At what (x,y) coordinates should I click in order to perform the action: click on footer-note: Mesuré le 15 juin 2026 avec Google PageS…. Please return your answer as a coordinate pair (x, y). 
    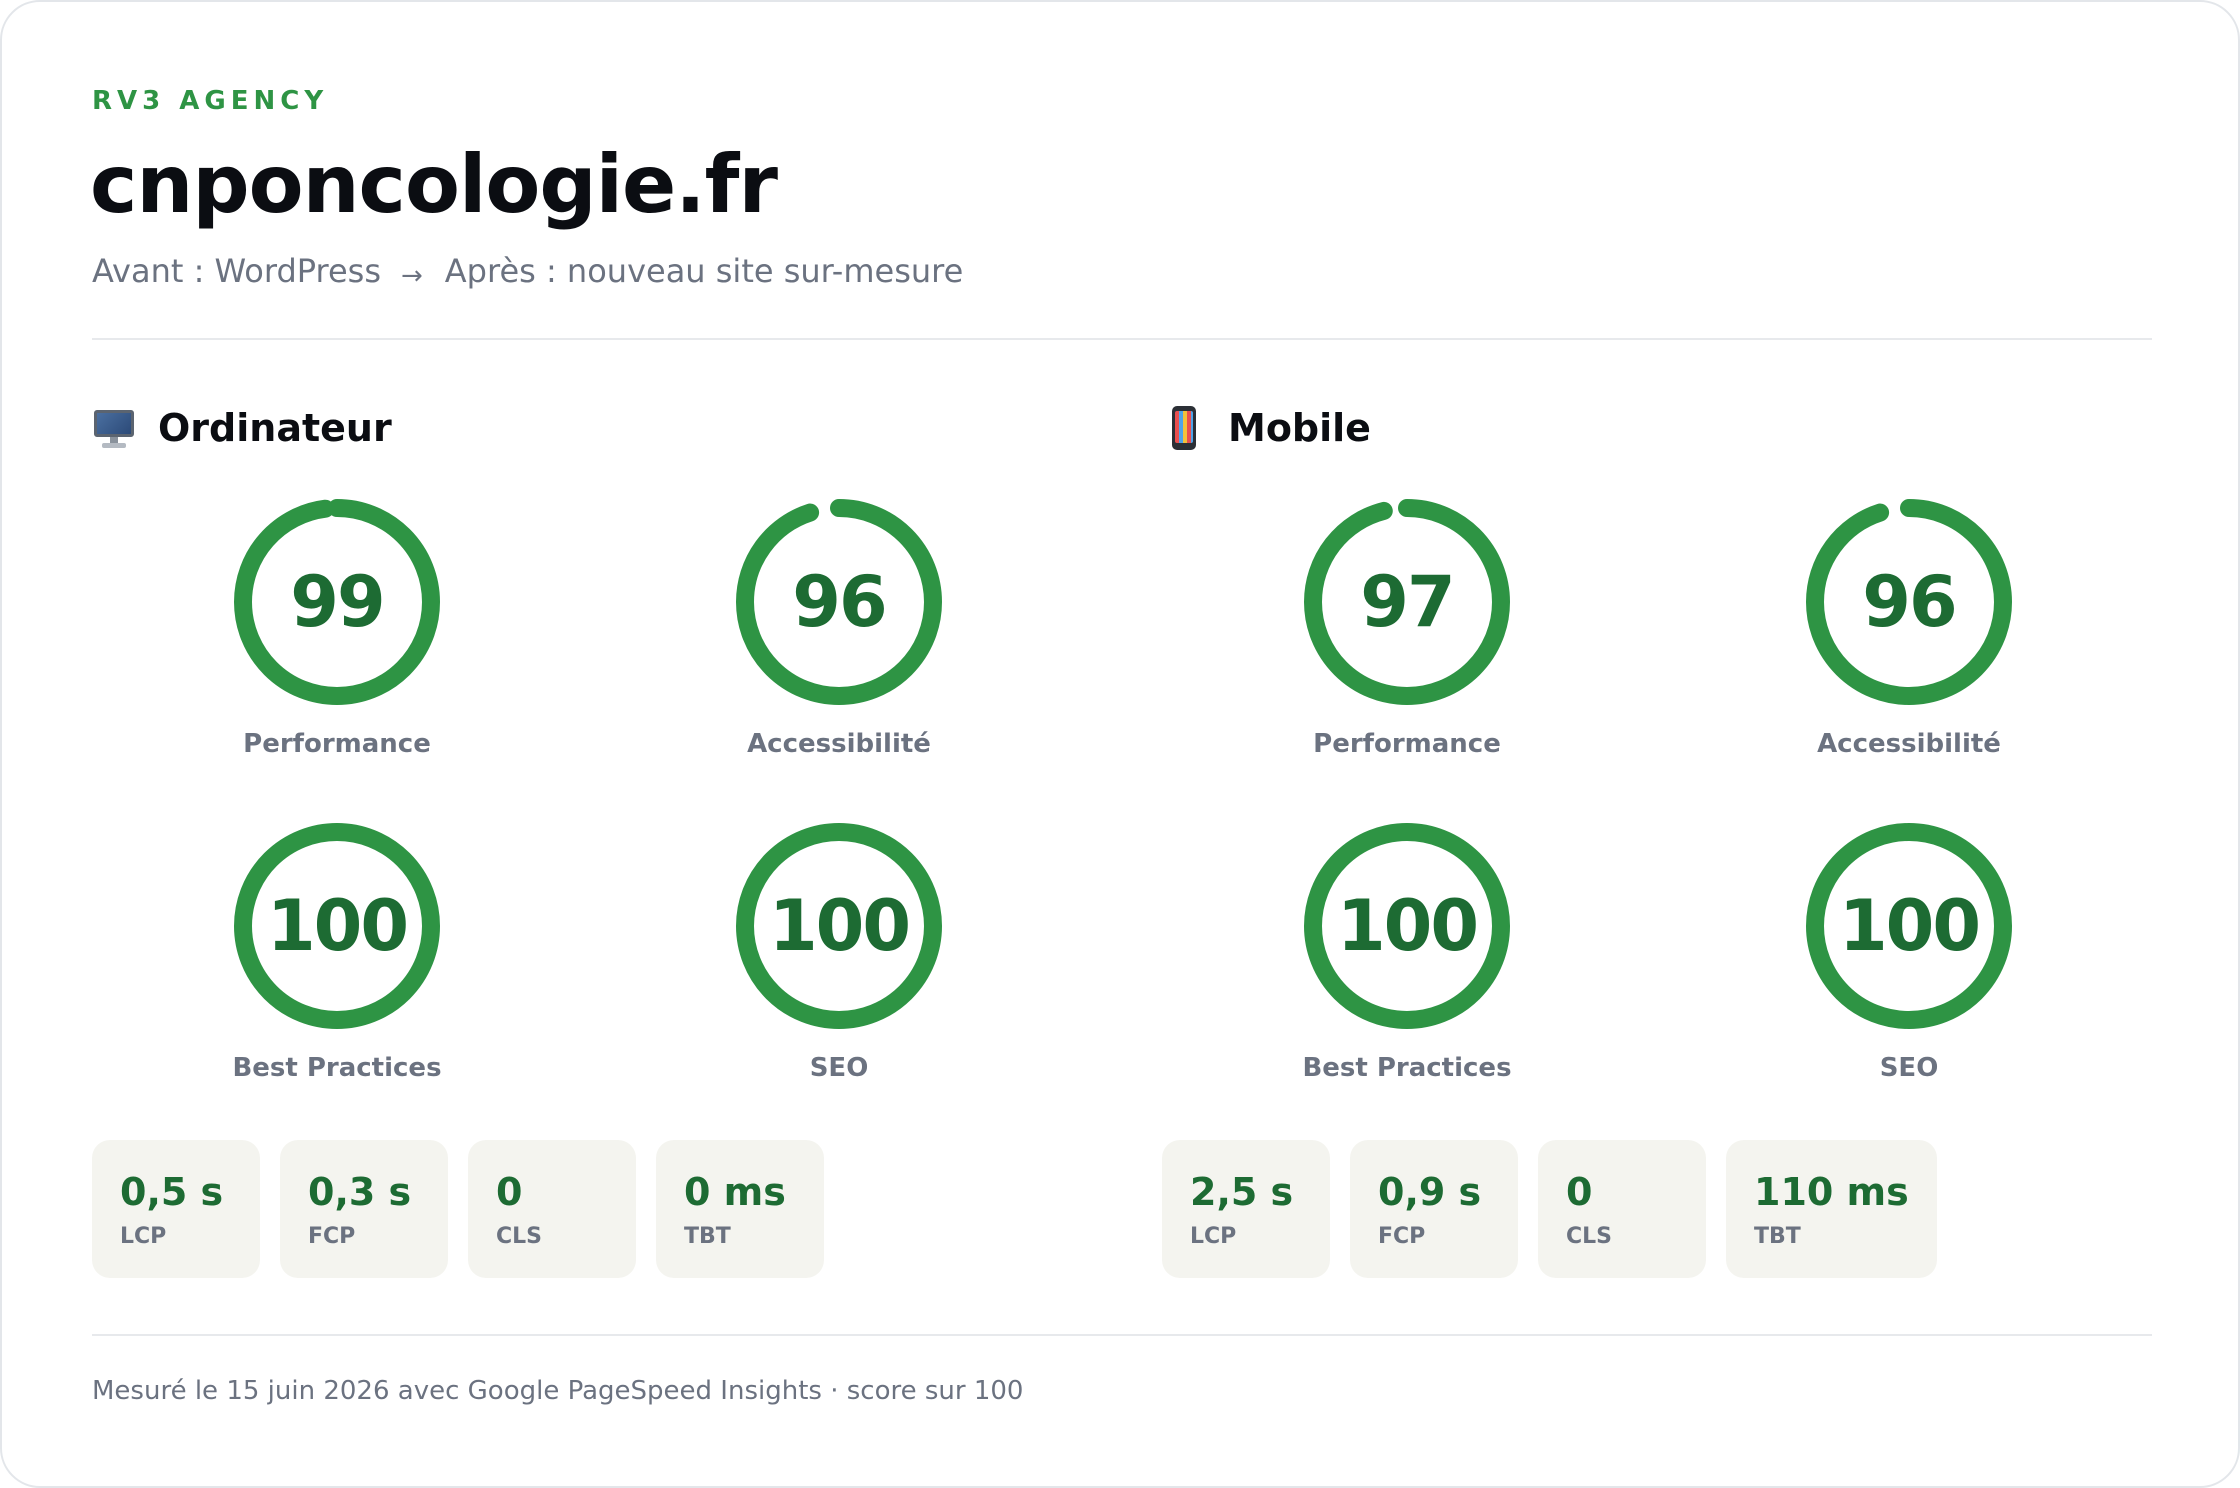
    Looking at the image, I should click on (558, 1391).